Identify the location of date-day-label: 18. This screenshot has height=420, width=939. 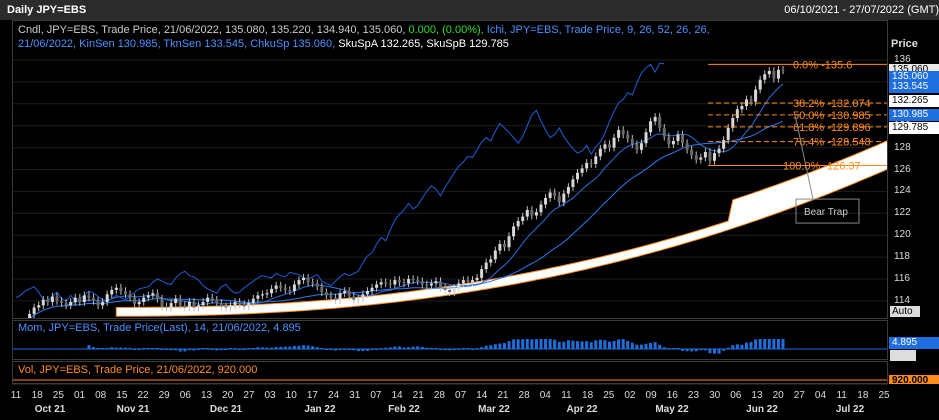
(588, 395).